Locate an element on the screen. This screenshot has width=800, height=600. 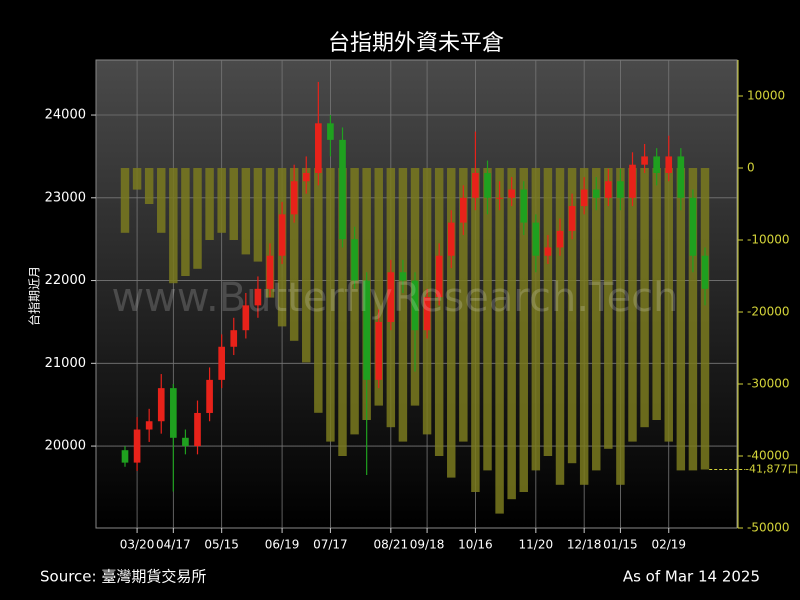
watermark: www.ButterflyResearch.Tech is located at coordinates (394, 298).